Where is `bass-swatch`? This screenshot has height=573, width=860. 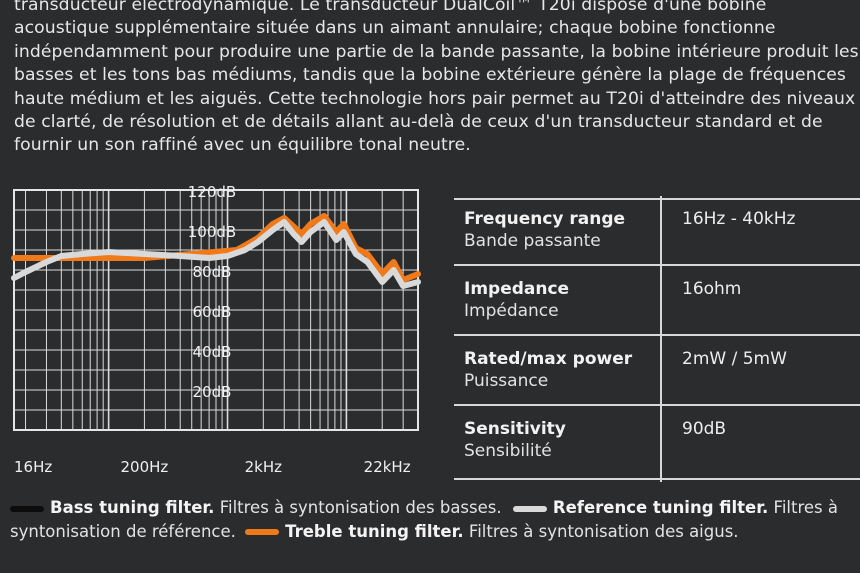 bass-swatch is located at coordinates (27, 508).